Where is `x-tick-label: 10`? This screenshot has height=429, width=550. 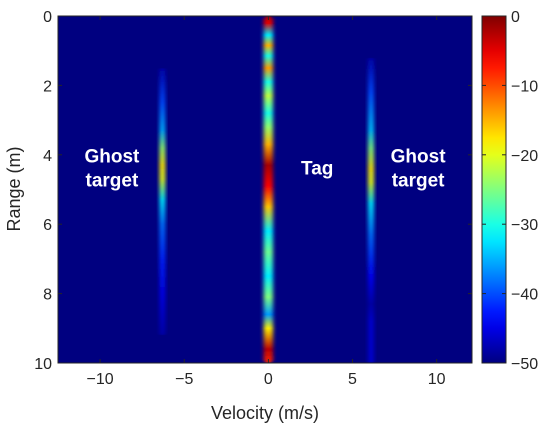
x-tick-label: 10 is located at coordinates (437, 379).